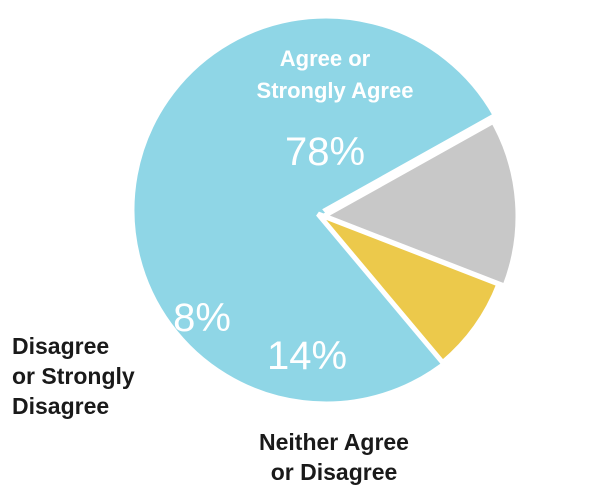 Image resolution: width=597 pixels, height=489 pixels. I want to click on label-neither-line2: or Disagree, so click(334, 472).